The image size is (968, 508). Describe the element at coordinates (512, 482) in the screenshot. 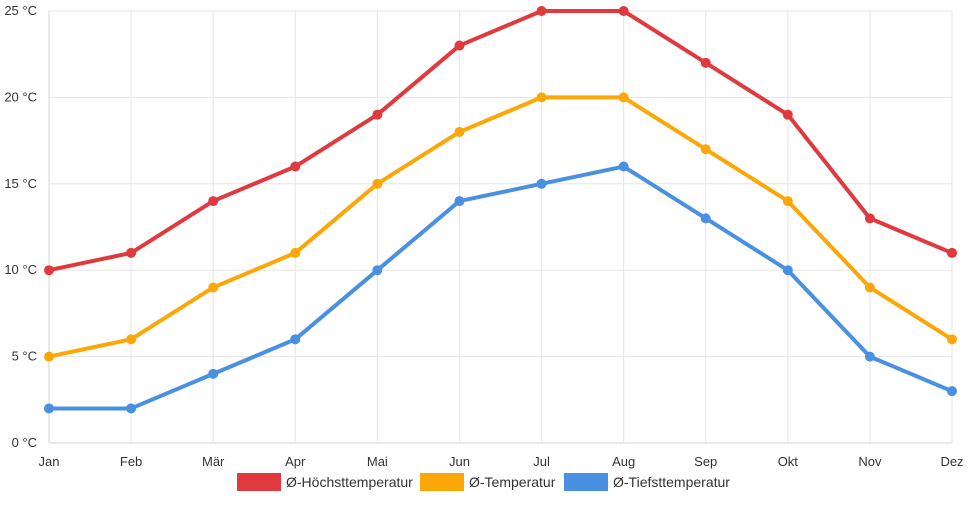

I see `legend-label: Ø-Temperatur` at that location.